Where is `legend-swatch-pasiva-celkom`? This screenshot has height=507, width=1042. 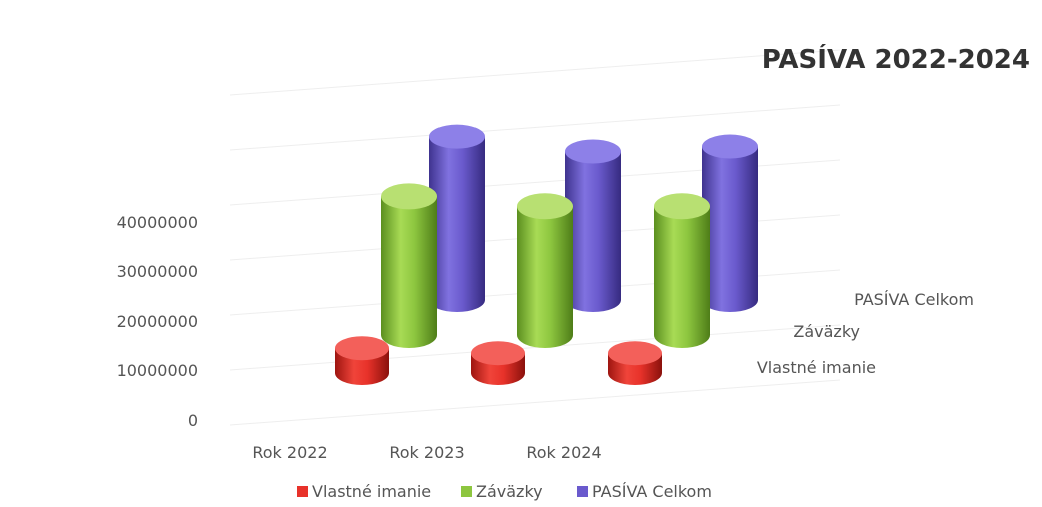 legend-swatch-pasiva-celkom is located at coordinates (582, 491).